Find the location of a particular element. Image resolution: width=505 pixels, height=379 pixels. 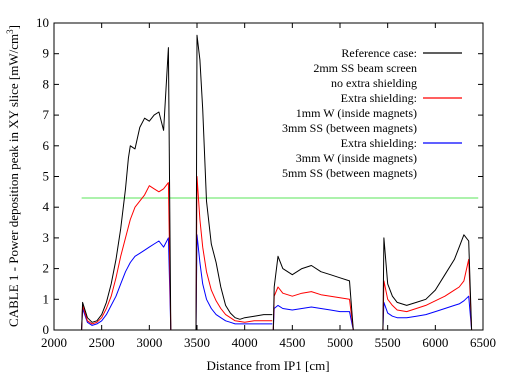

x-tick-label: 5500 is located at coordinates (388, 342).